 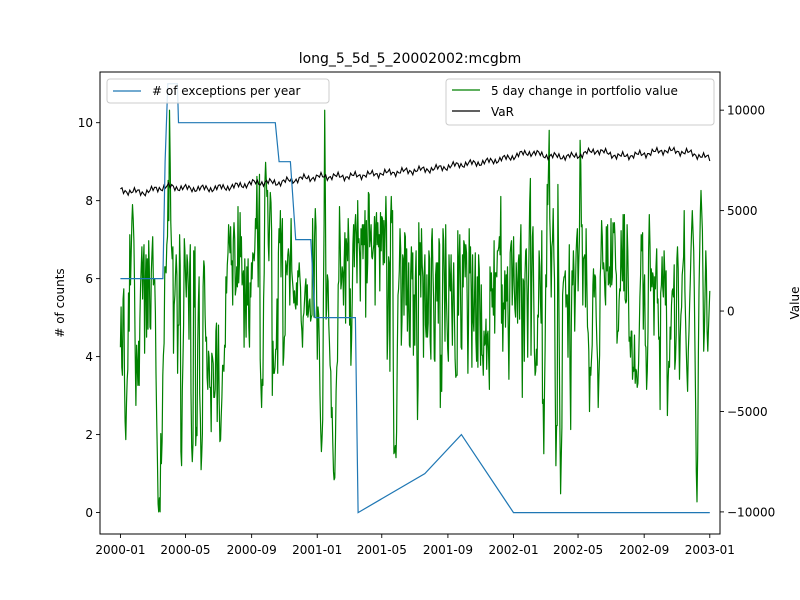 What do you see at coordinates (584, 91) in the screenshot?
I see `legend-label-5-day-change: 5 day change in portfolio value` at bounding box center [584, 91].